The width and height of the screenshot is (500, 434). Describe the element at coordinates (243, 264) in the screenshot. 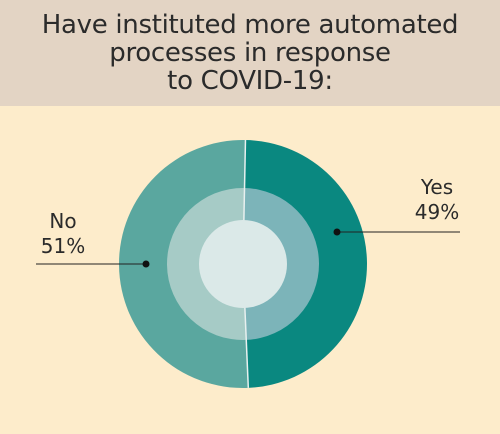

I see `donut-center` at that location.